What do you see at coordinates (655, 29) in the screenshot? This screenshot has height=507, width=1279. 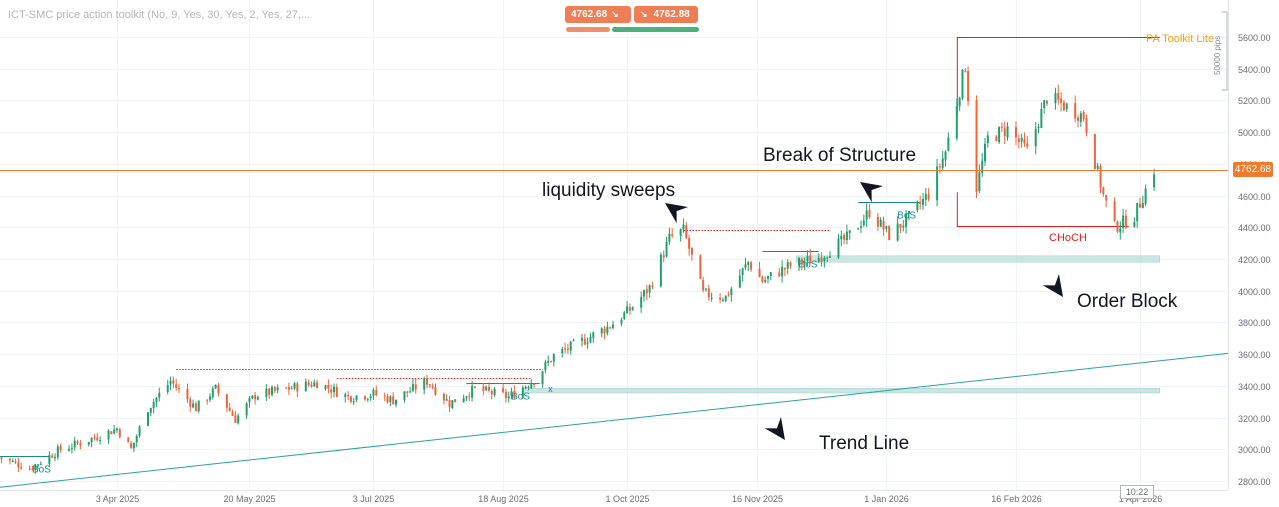 I see `buy-volume-bar` at bounding box center [655, 29].